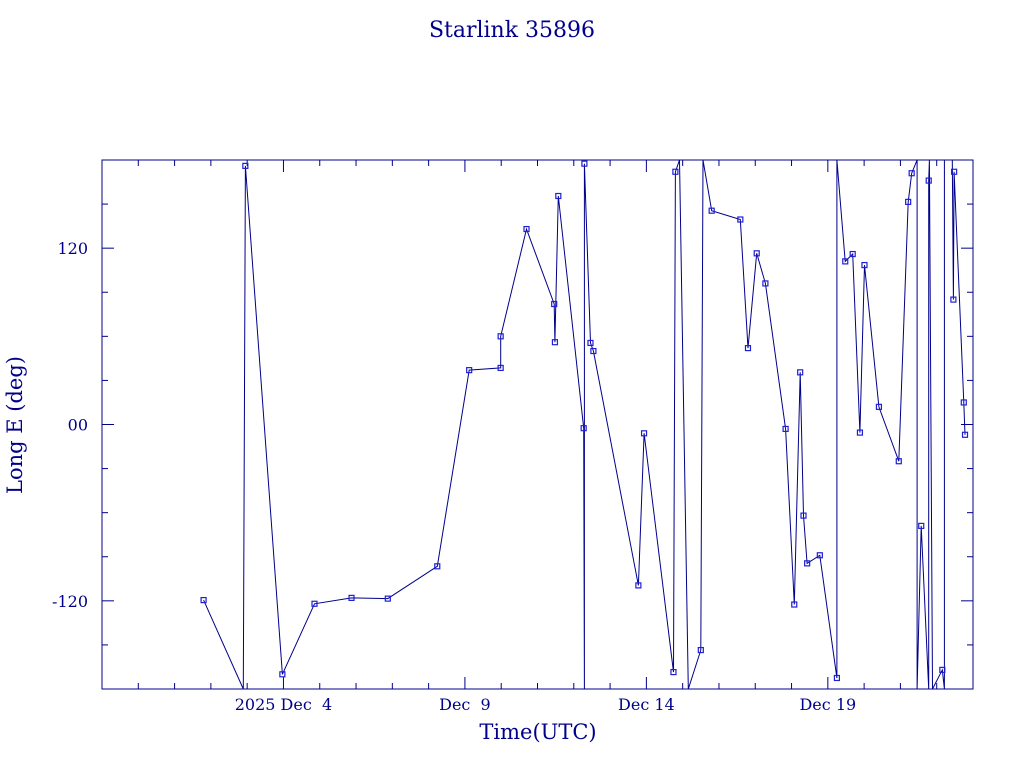 The height and width of the screenshot is (768, 1024). What do you see at coordinates (15, 425) in the screenshot?
I see `y-axis-label: Long E (deg)` at bounding box center [15, 425].